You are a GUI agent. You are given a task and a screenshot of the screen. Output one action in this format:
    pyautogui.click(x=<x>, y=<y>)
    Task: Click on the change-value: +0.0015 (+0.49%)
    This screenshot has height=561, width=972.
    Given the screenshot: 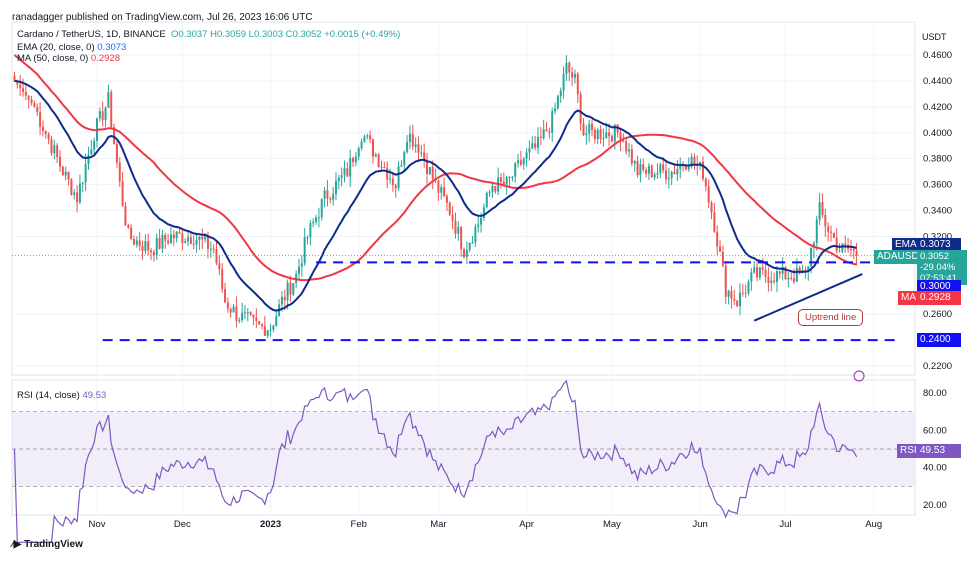 What is the action you would take?
    pyautogui.click(x=362, y=34)
    